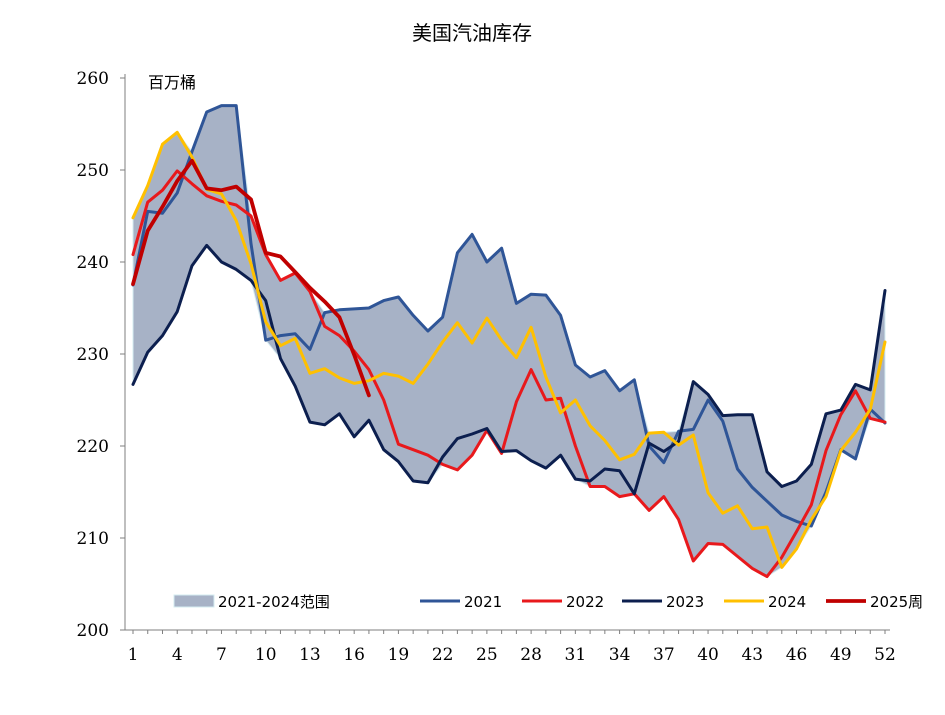  Describe the element at coordinates (548, 602) in the screenshot. I see `legend: 2021-2024范围 2021 2022 2023 2024 2025周` at that location.